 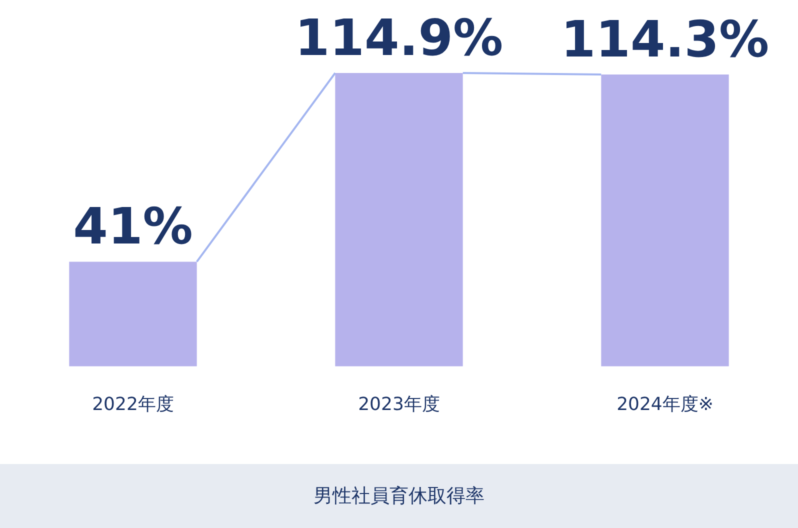 What do you see at coordinates (399, 38) in the screenshot?
I see `data-label: 114.9%` at bounding box center [399, 38].